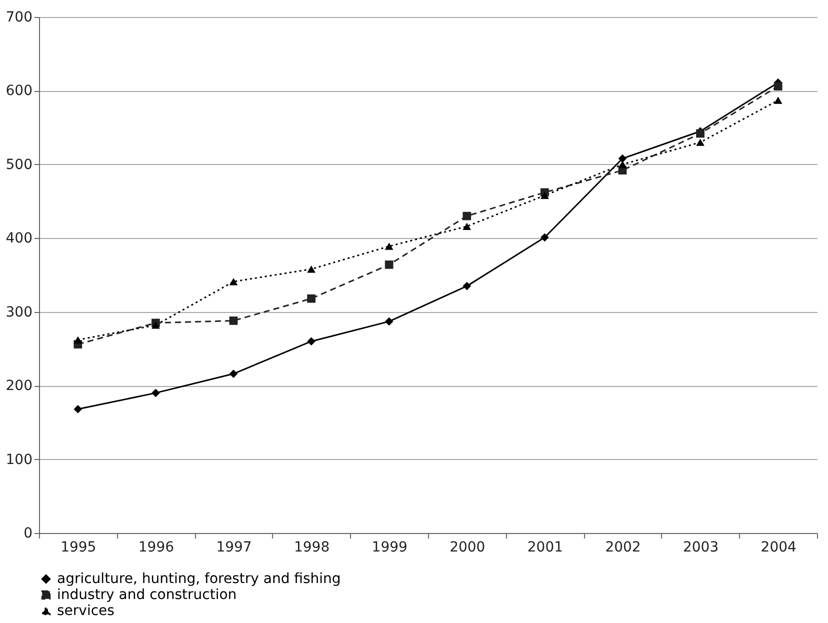  Describe the element at coordinates (468, 548) in the screenshot. I see `x-tick-label: 2000` at that location.